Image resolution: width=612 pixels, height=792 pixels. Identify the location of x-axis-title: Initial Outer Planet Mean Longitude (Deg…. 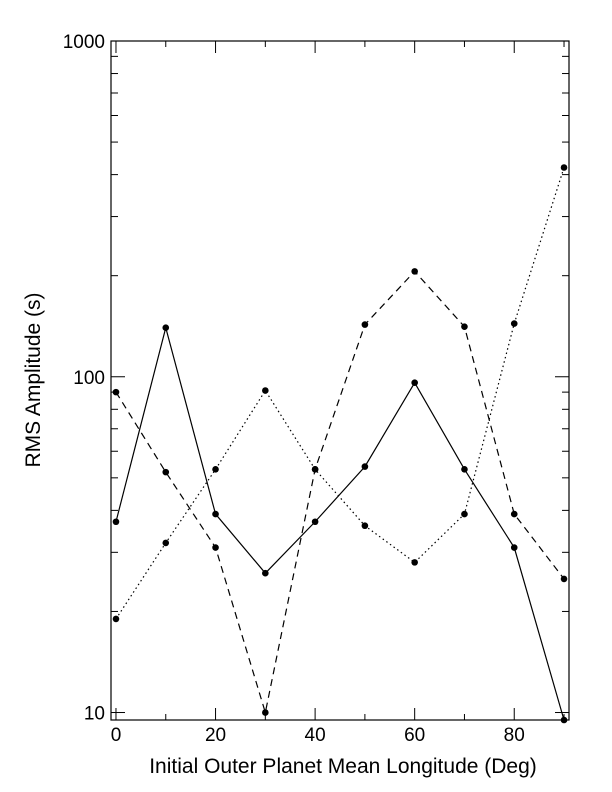
(343, 766).